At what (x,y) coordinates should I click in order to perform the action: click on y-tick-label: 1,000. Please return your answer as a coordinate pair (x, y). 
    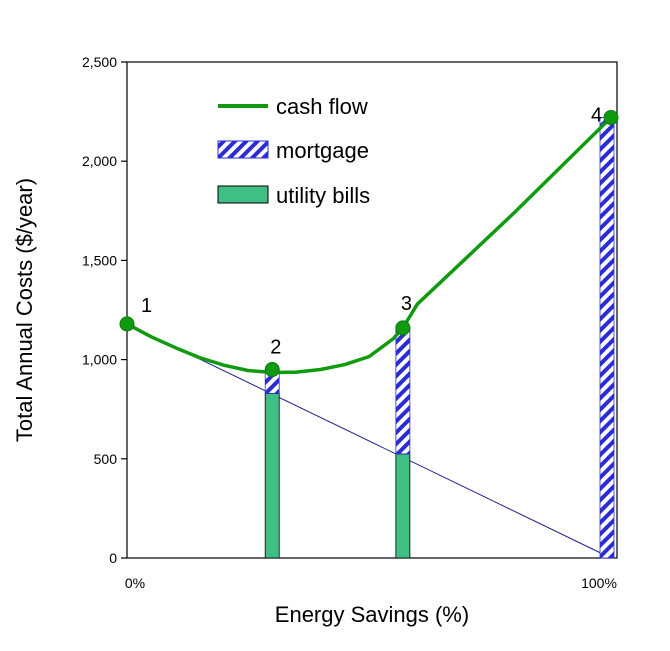
    Looking at the image, I should click on (99, 360).